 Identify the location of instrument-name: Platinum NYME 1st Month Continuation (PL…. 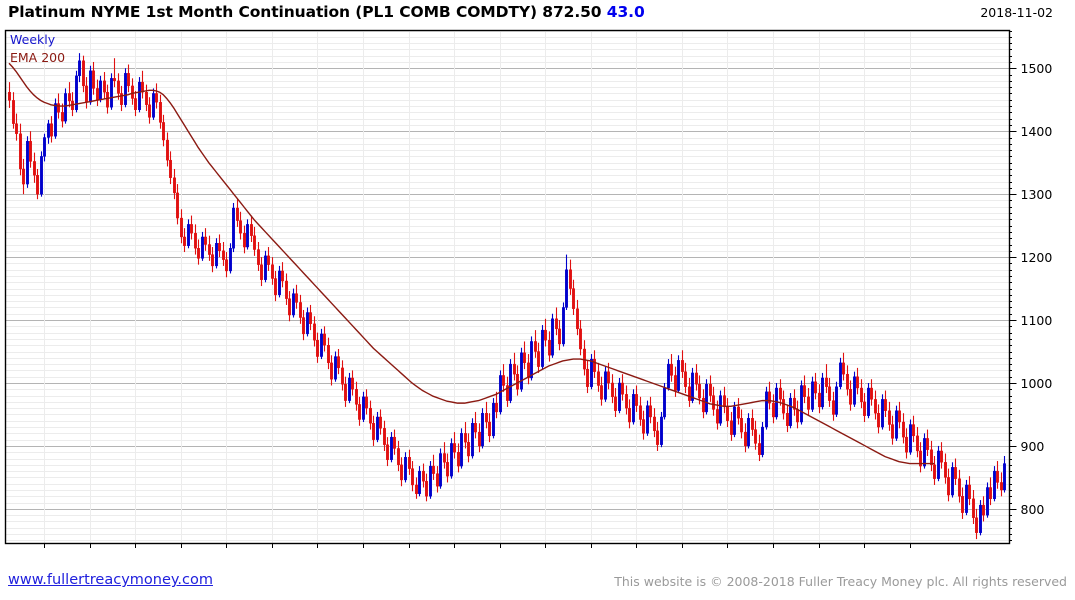
(272, 12).